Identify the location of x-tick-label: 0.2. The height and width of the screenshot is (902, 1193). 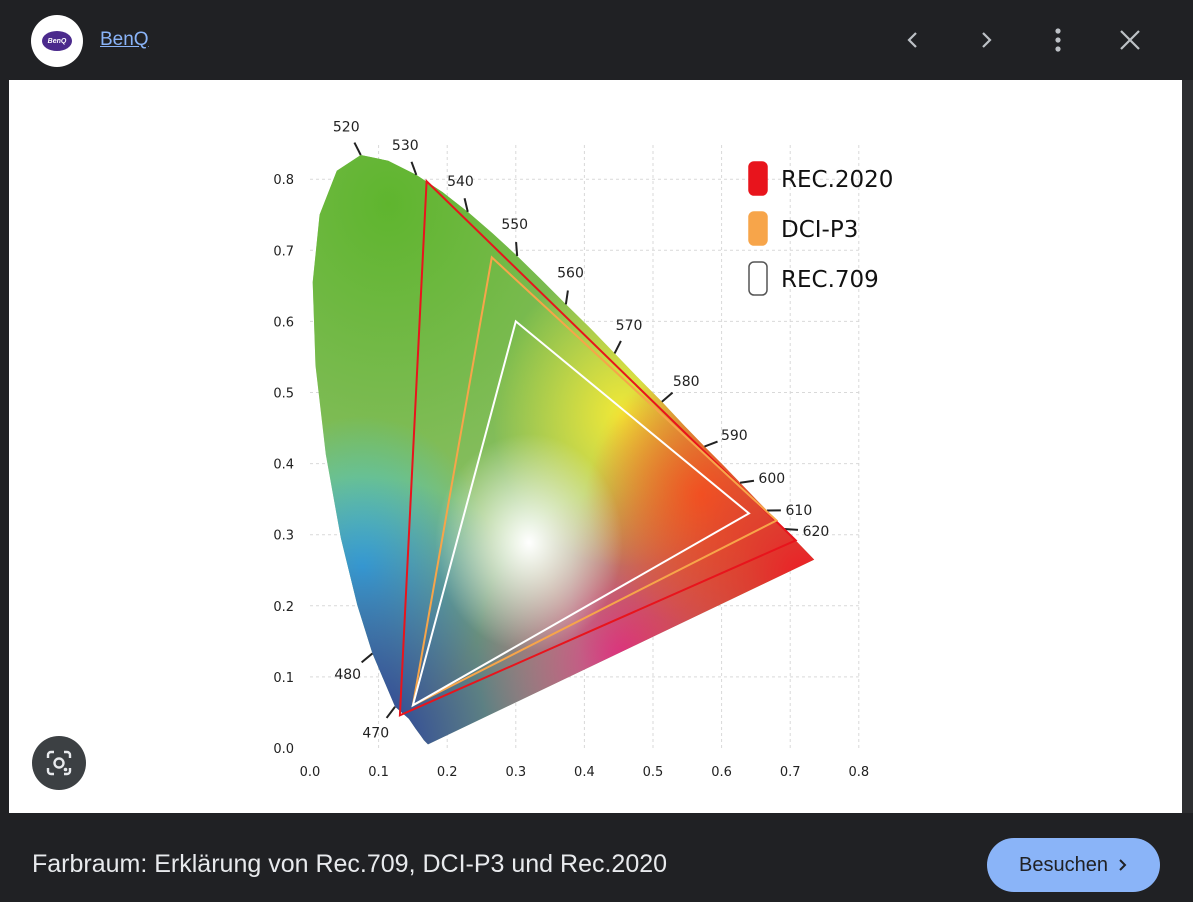
(447, 772).